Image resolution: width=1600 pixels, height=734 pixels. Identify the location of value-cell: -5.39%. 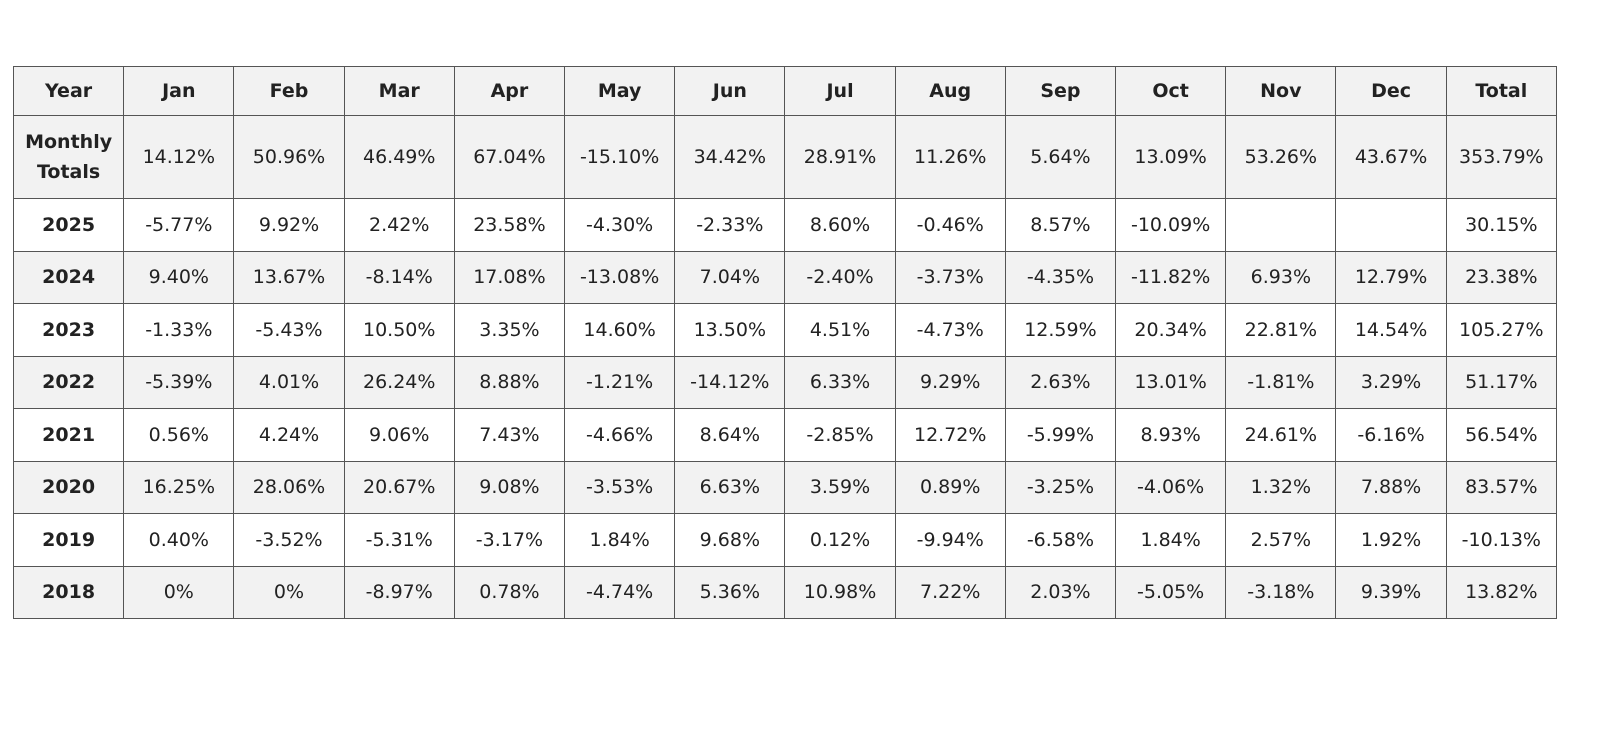
(179, 382).